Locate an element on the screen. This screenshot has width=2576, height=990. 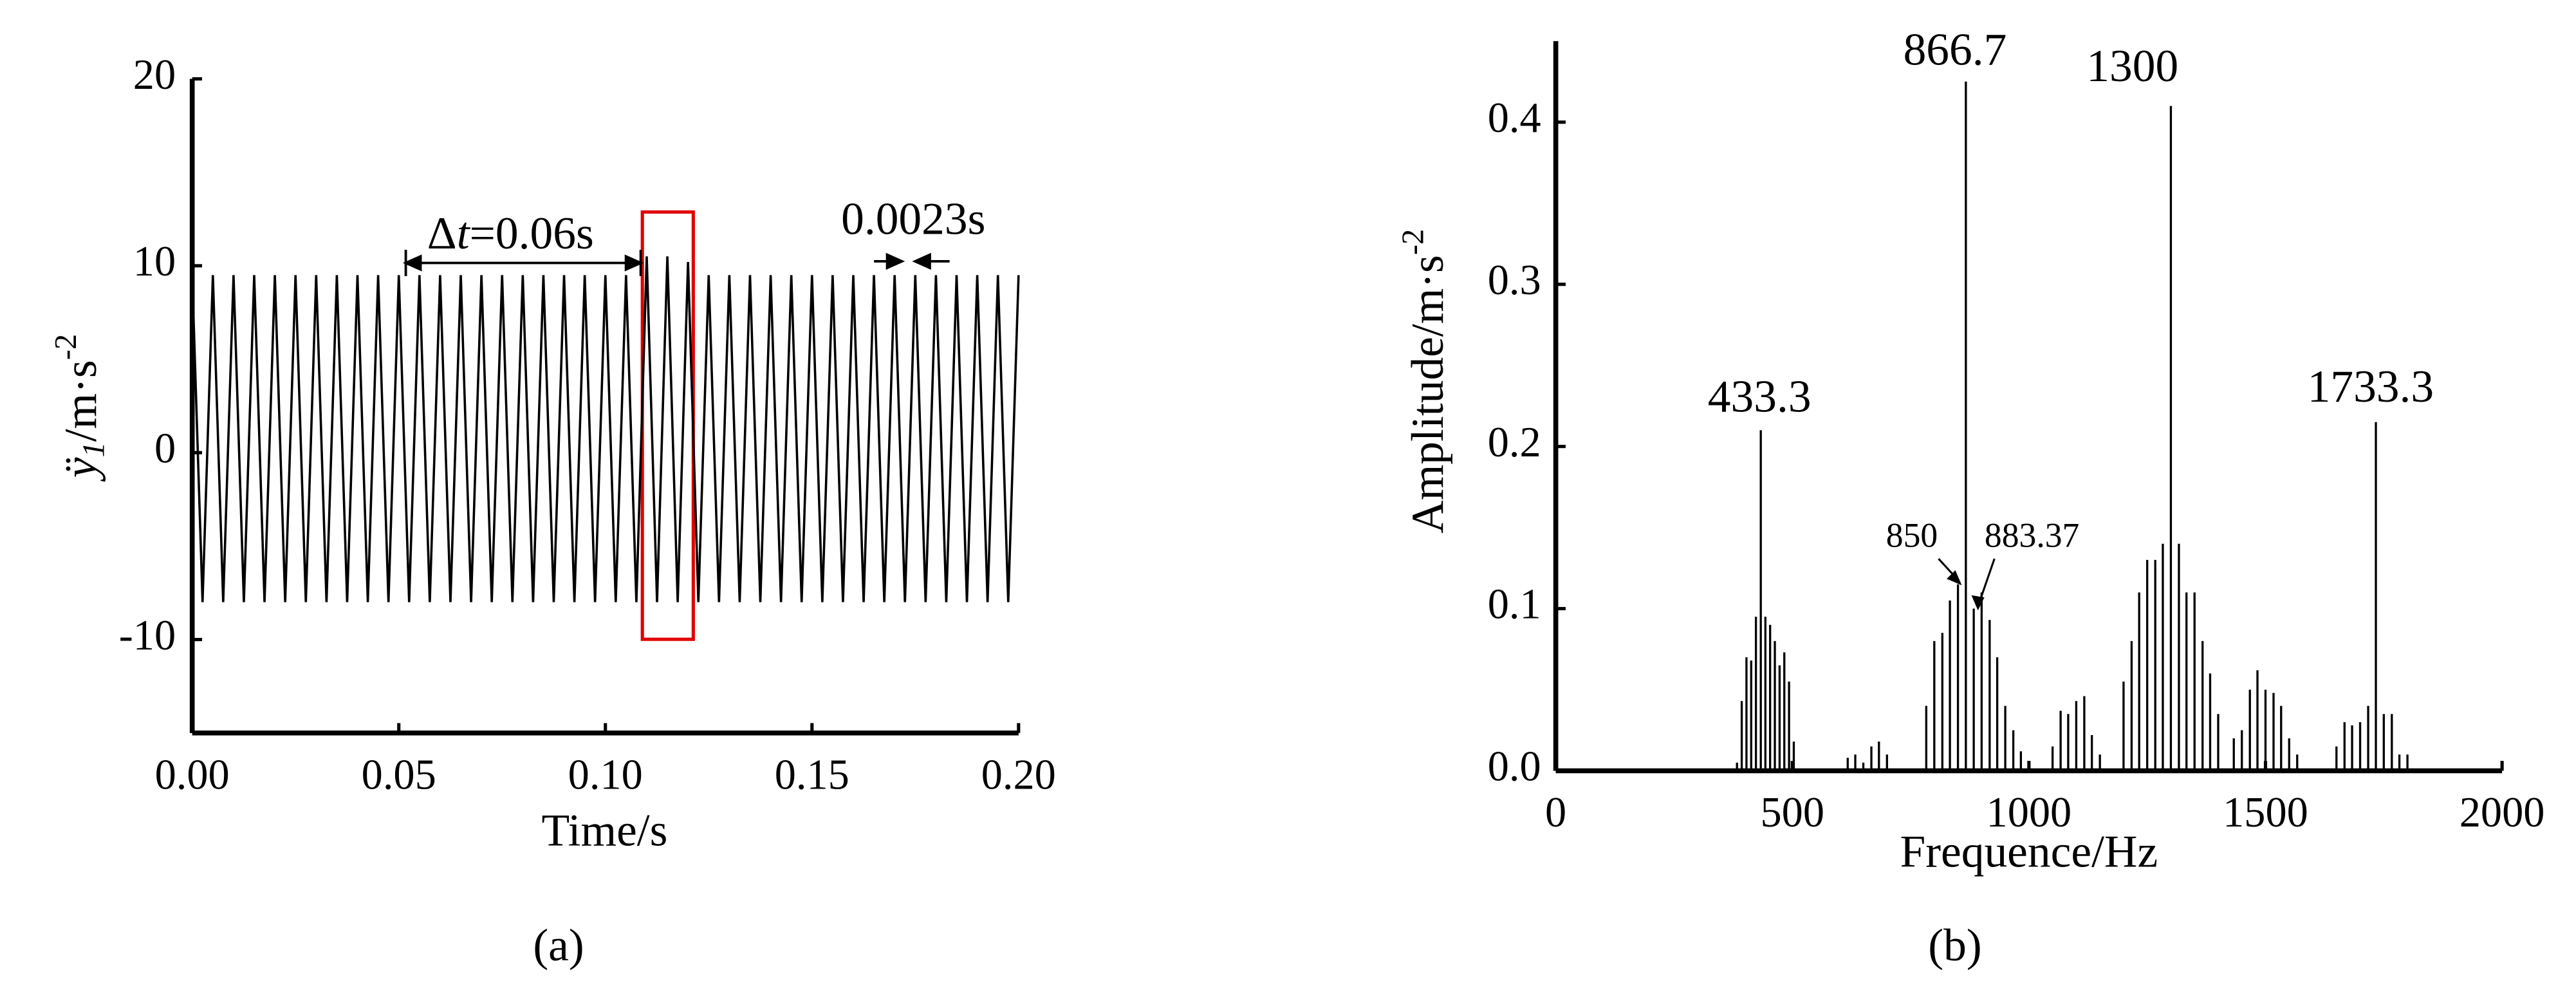
x-tick-label: 0 is located at coordinates (1555, 812).